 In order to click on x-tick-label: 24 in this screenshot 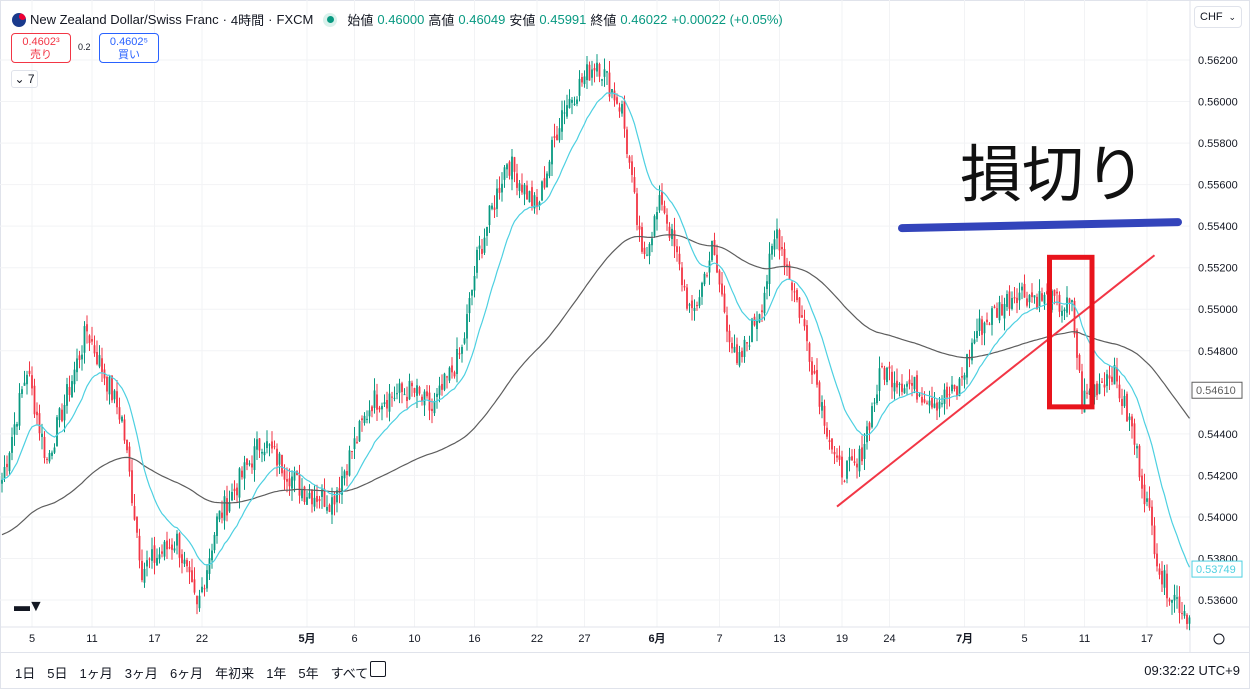, I will do `click(889, 639)`.